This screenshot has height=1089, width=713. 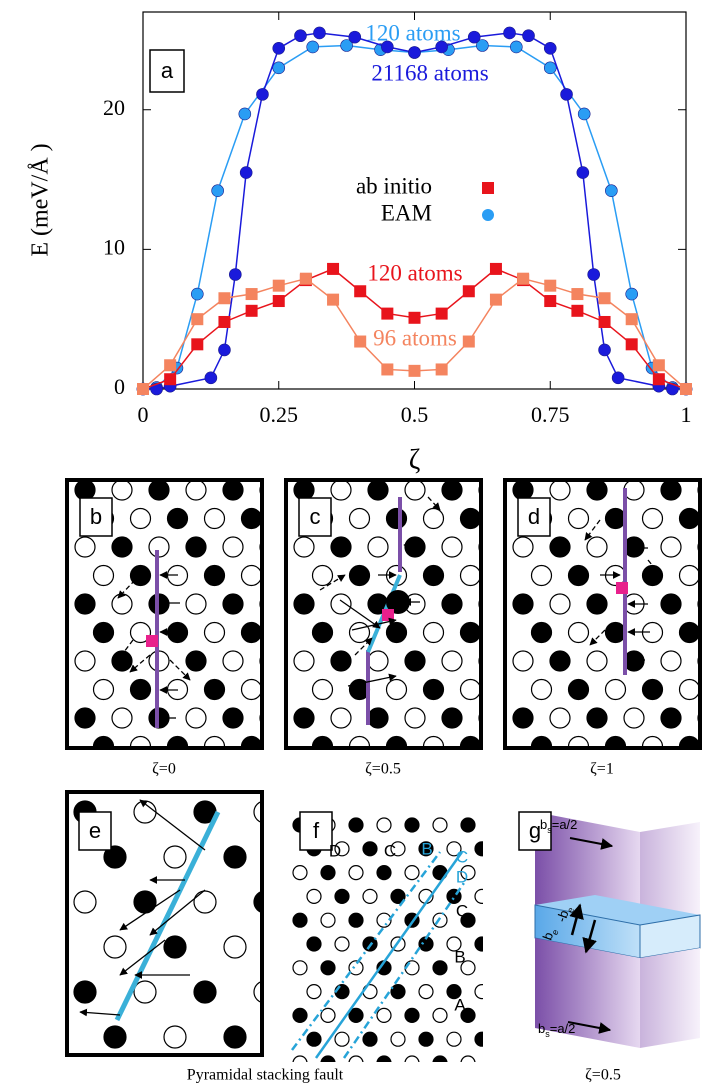 I want to click on vector-symbol: b, so click(x=543, y=824).